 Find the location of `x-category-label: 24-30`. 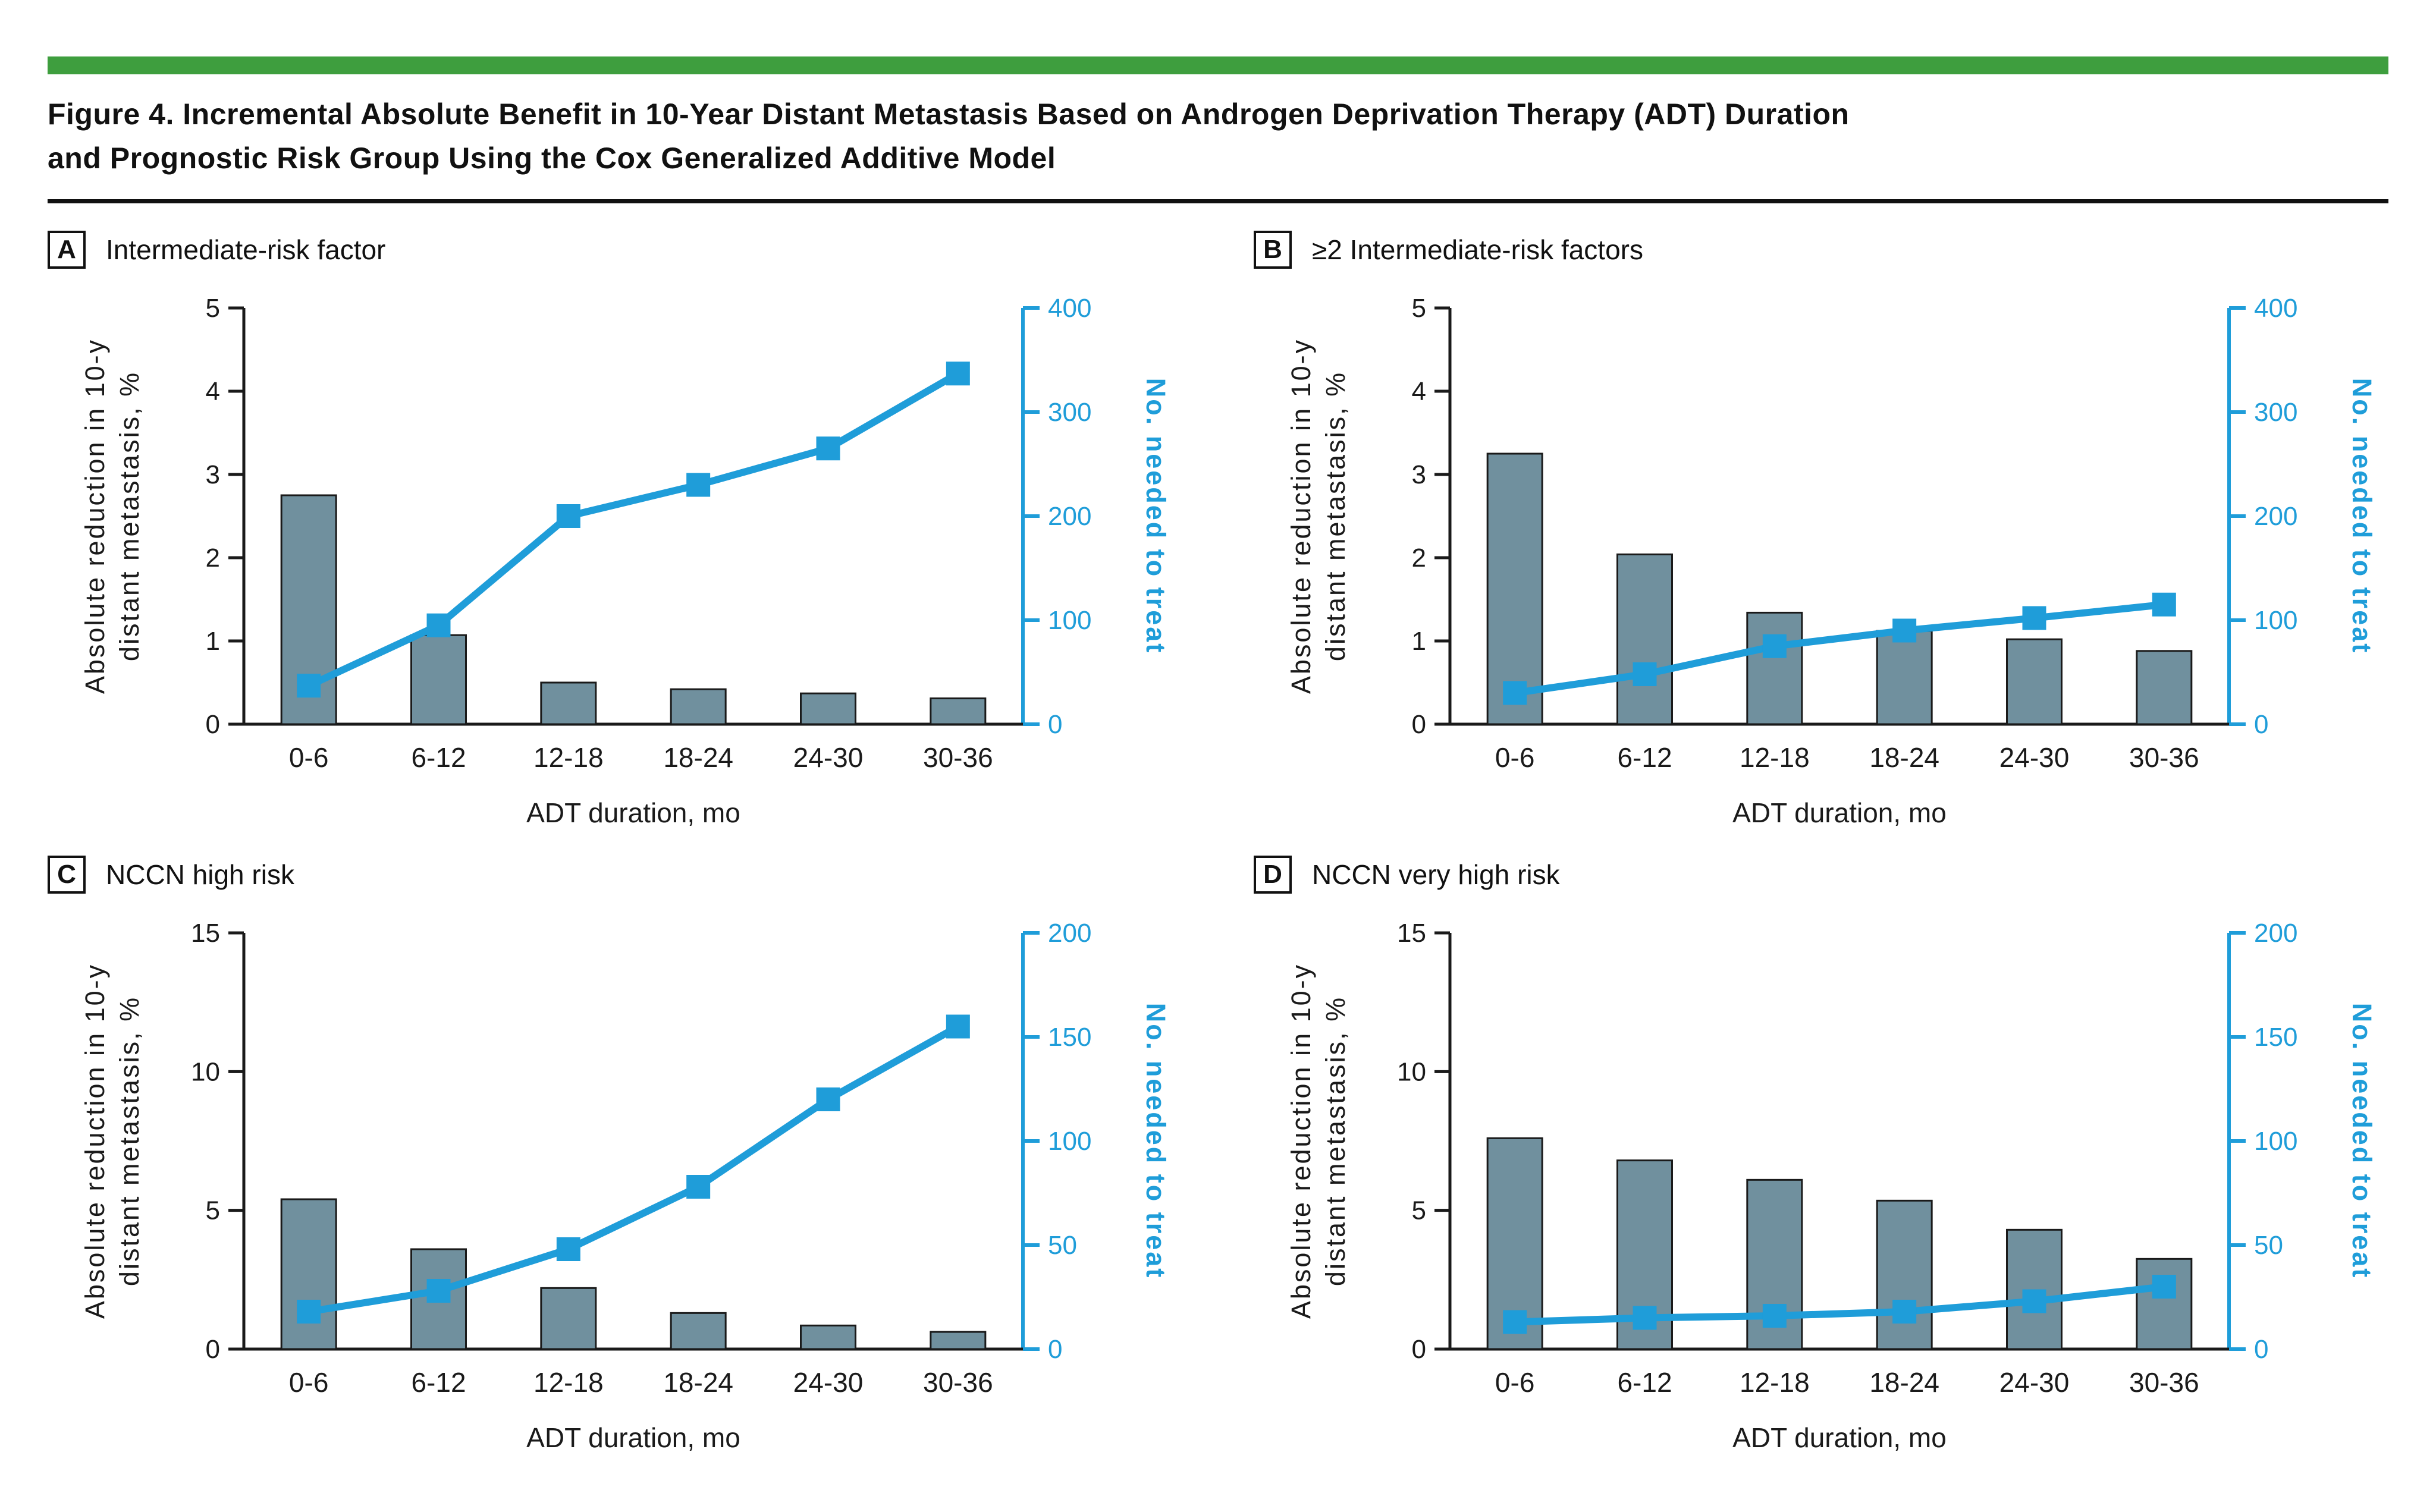

x-category-label: 24-30 is located at coordinates (828, 1382).